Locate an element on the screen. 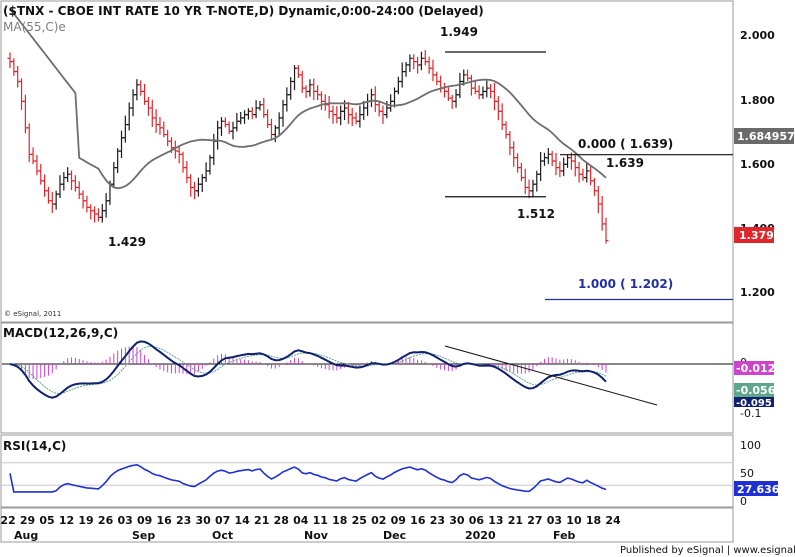  y-tick-1200: 1.200 is located at coordinates (757, 292).